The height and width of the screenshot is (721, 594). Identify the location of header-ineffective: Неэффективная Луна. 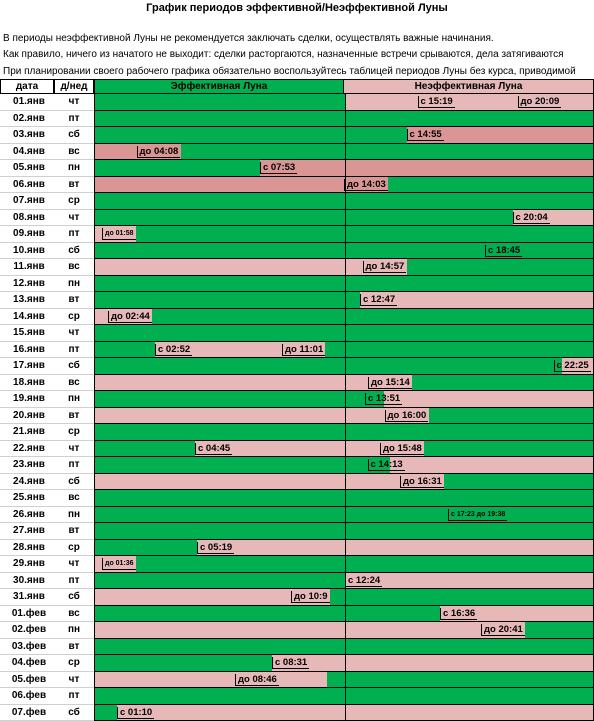
(468, 86).